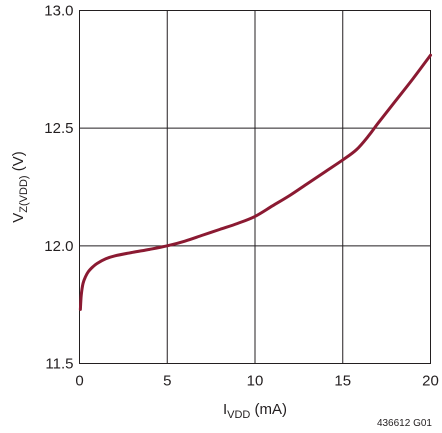 Image resolution: width=442 pixels, height=433 pixels. What do you see at coordinates (342, 381) in the screenshot?
I see `x-tick-label: 15` at bounding box center [342, 381].